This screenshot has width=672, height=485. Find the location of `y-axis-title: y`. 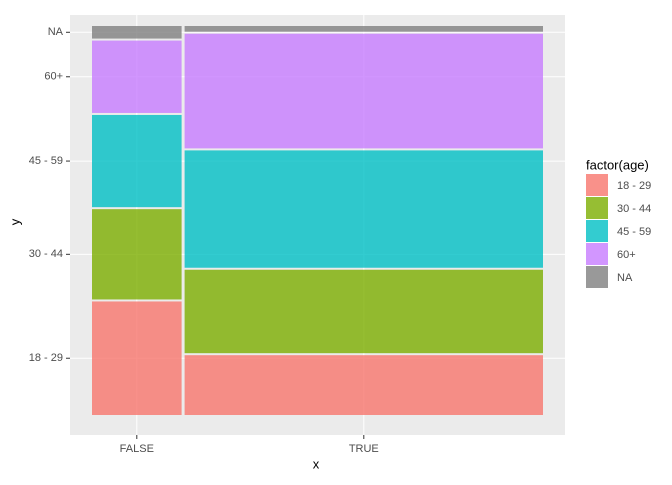

y-axis-title: y is located at coordinates (14, 221).